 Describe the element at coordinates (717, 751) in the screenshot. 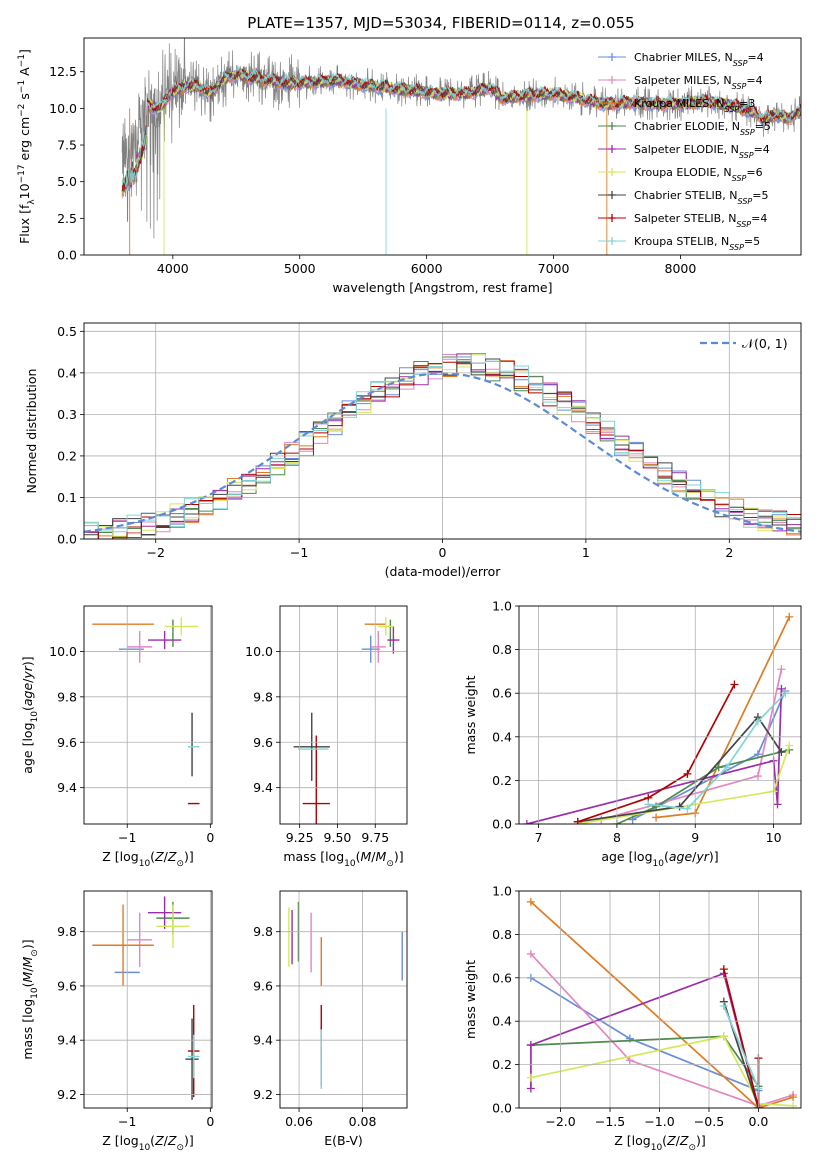

I see `weight-line-kroupa_stelib` at that location.